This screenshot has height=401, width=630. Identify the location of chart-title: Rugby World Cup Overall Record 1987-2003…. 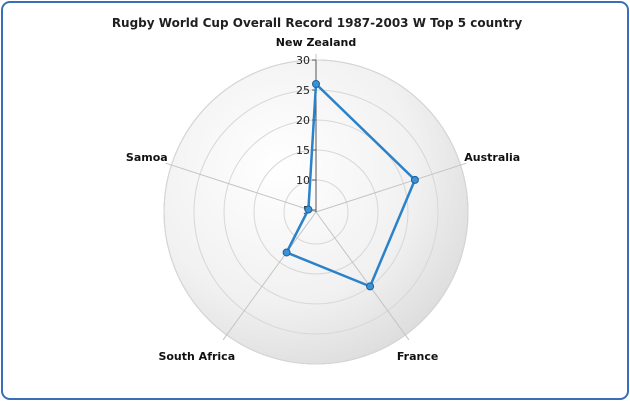
(317, 23).